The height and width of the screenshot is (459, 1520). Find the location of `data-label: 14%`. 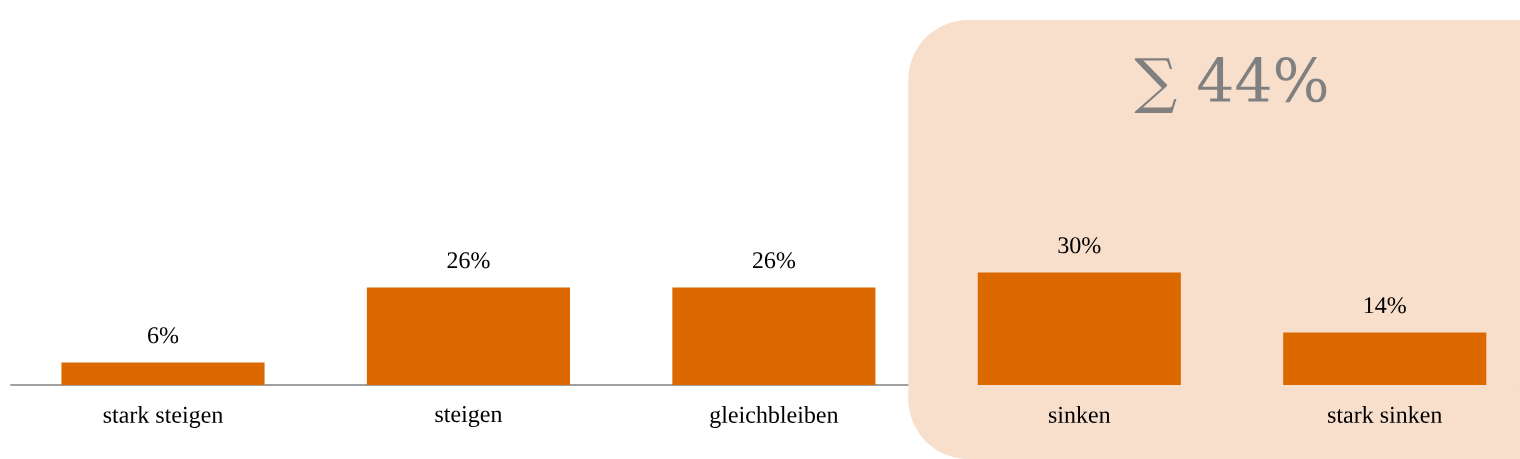

data-label: 14% is located at coordinates (1385, 305).